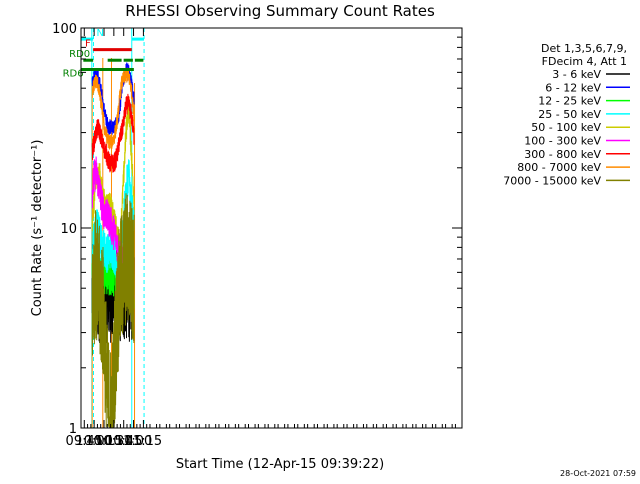  Describe the element at coordinates (64, 29) in the screenshot. I see `y-tick-label-2: 100` at that location.